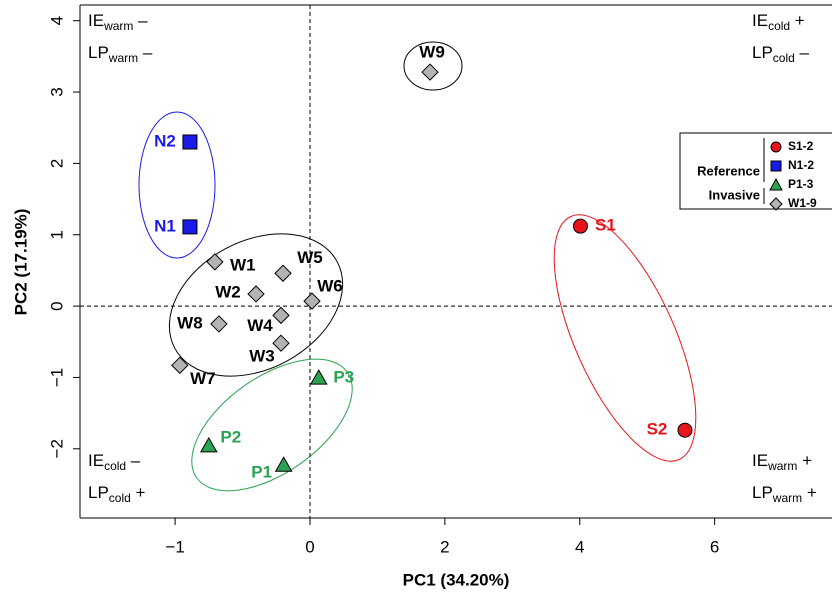 The height and width of the screenshot is (598, 832). I want to click on corner-note: LPcold +, so click(117, 494).